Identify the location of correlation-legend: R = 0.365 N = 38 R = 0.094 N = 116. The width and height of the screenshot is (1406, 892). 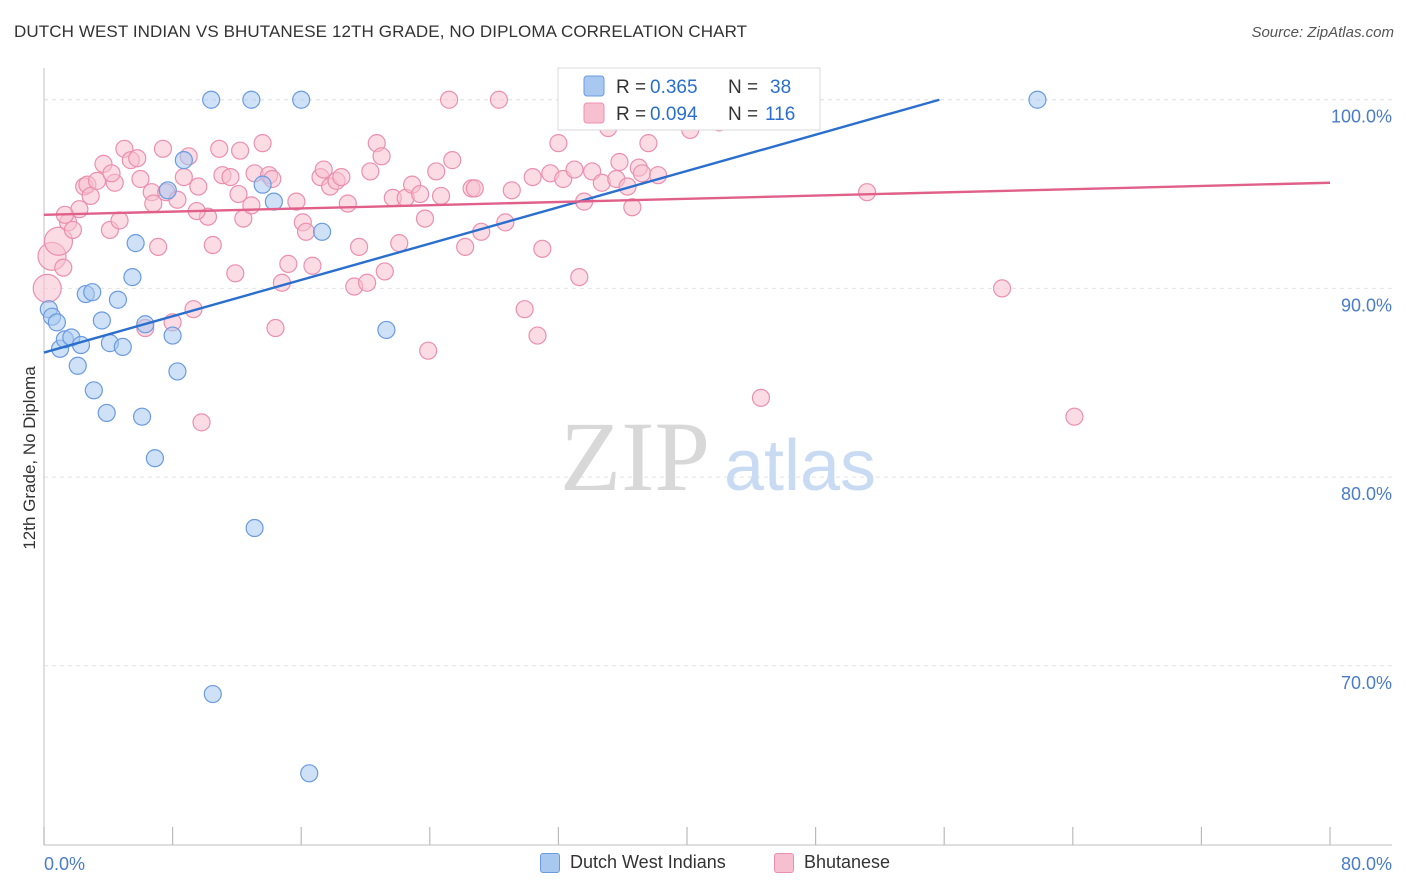
(689, 99).